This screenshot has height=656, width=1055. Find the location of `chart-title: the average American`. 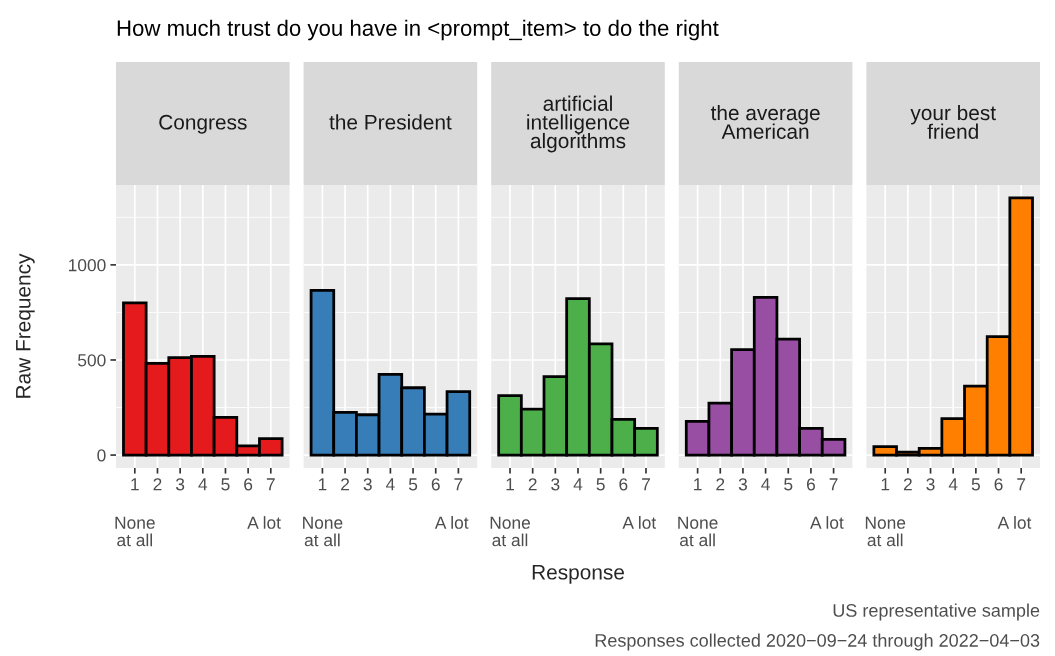

chart-title: the average American is located at coordinates (765, 121).